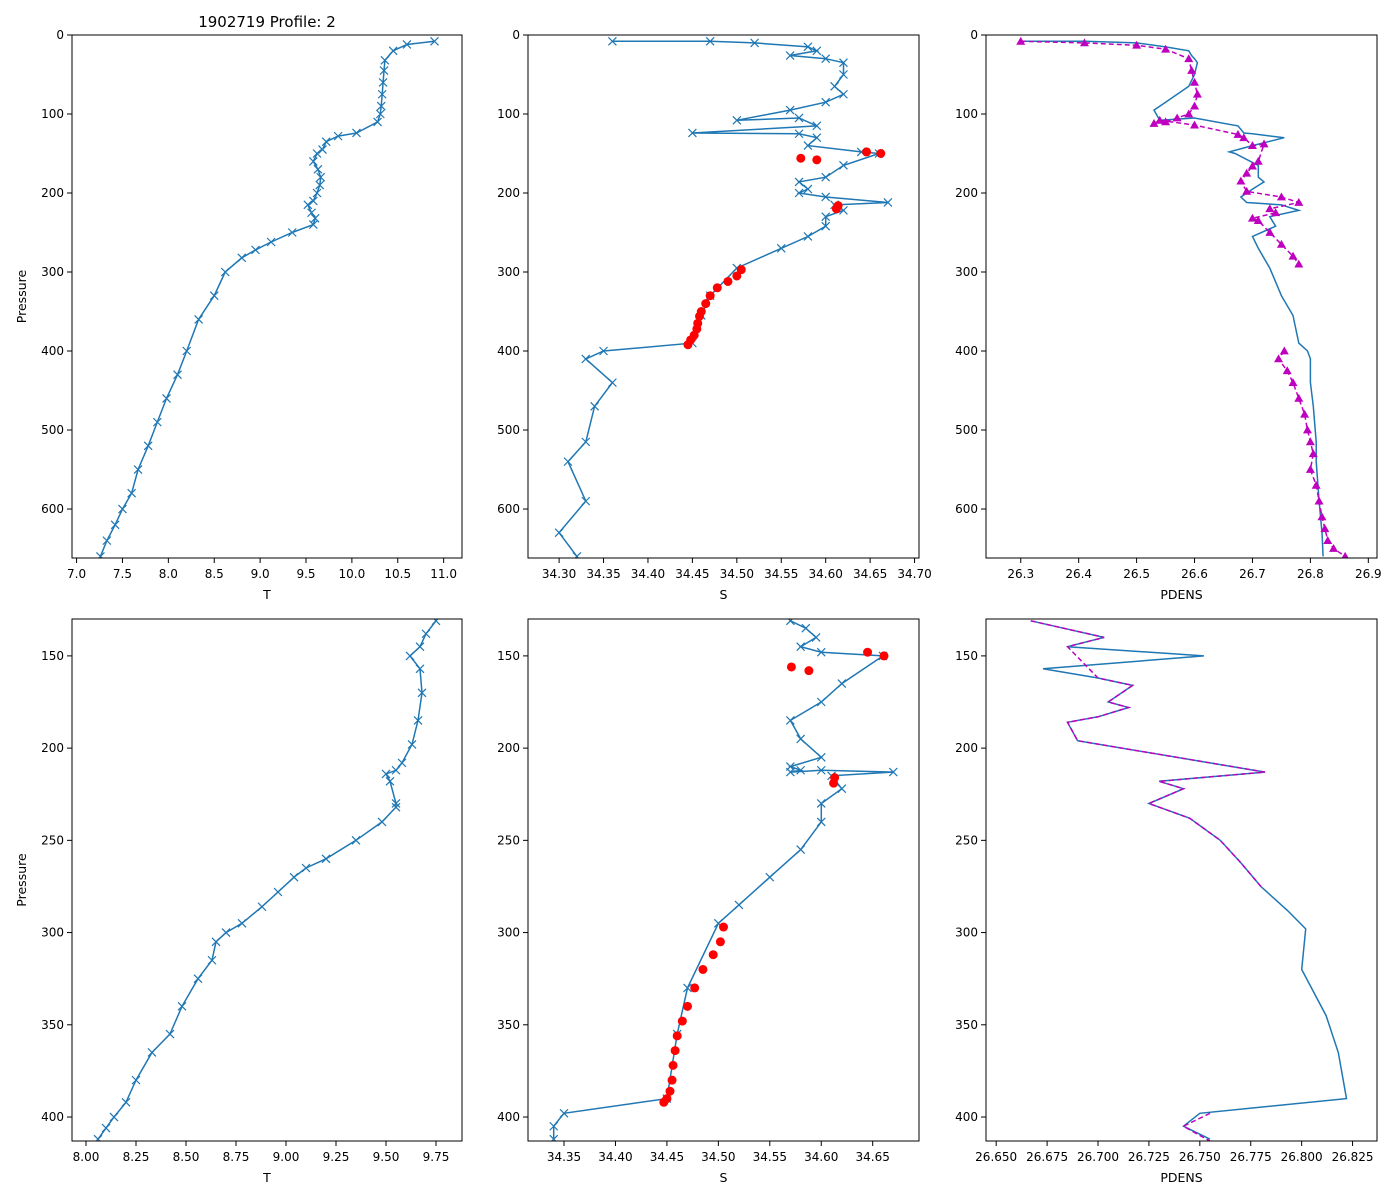 This screenshot has height=1200, width=1400. I want to click on x-tick-label: 8.50, so click(186, 1157).